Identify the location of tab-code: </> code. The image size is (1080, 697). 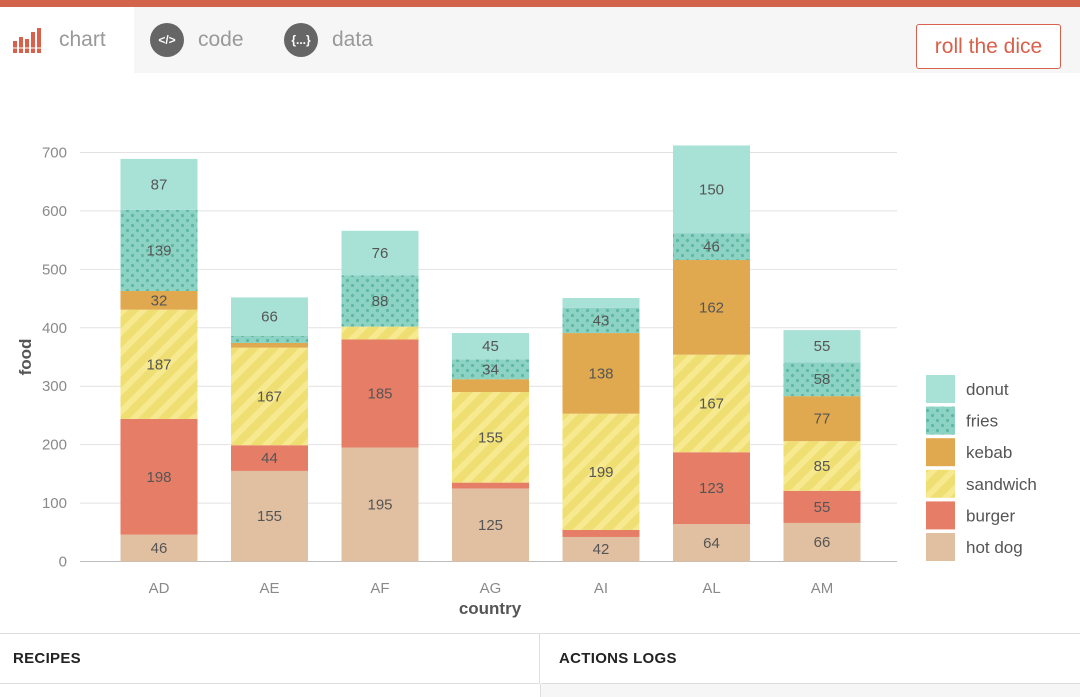
(197, 40).